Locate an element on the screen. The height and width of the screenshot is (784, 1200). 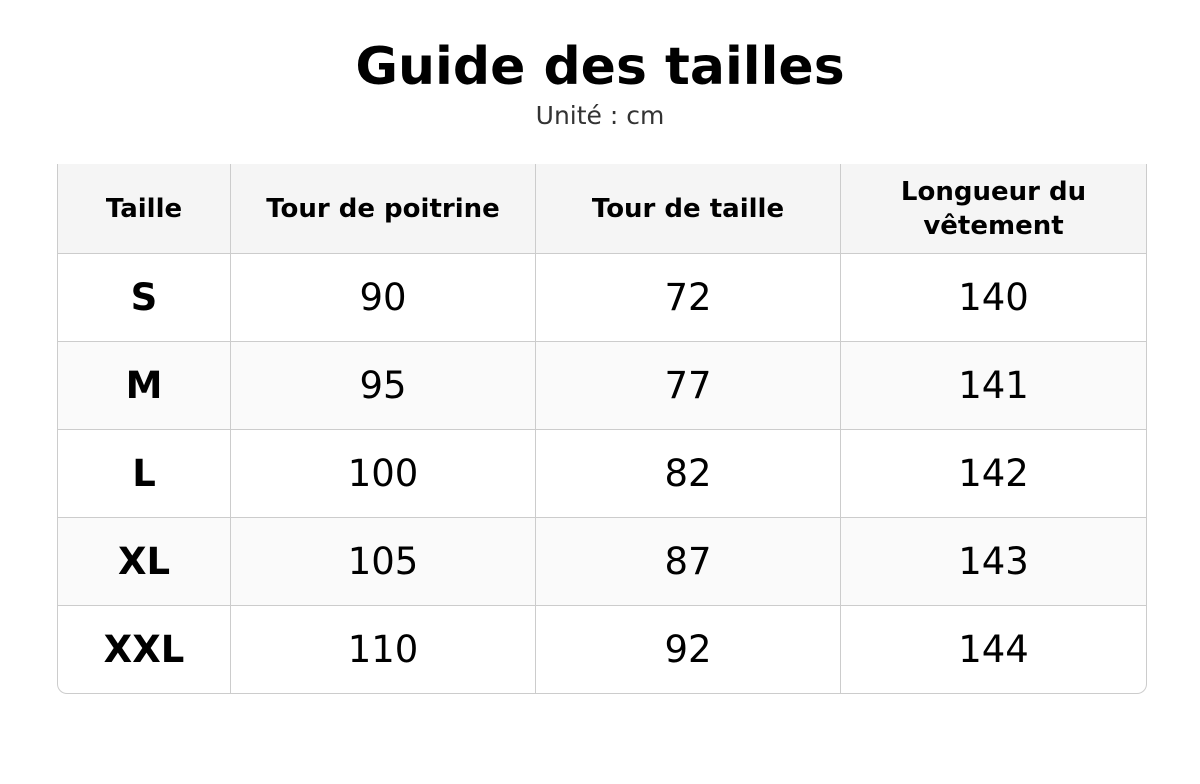
measure-cell: 141 is located at coordinates (993, 385).